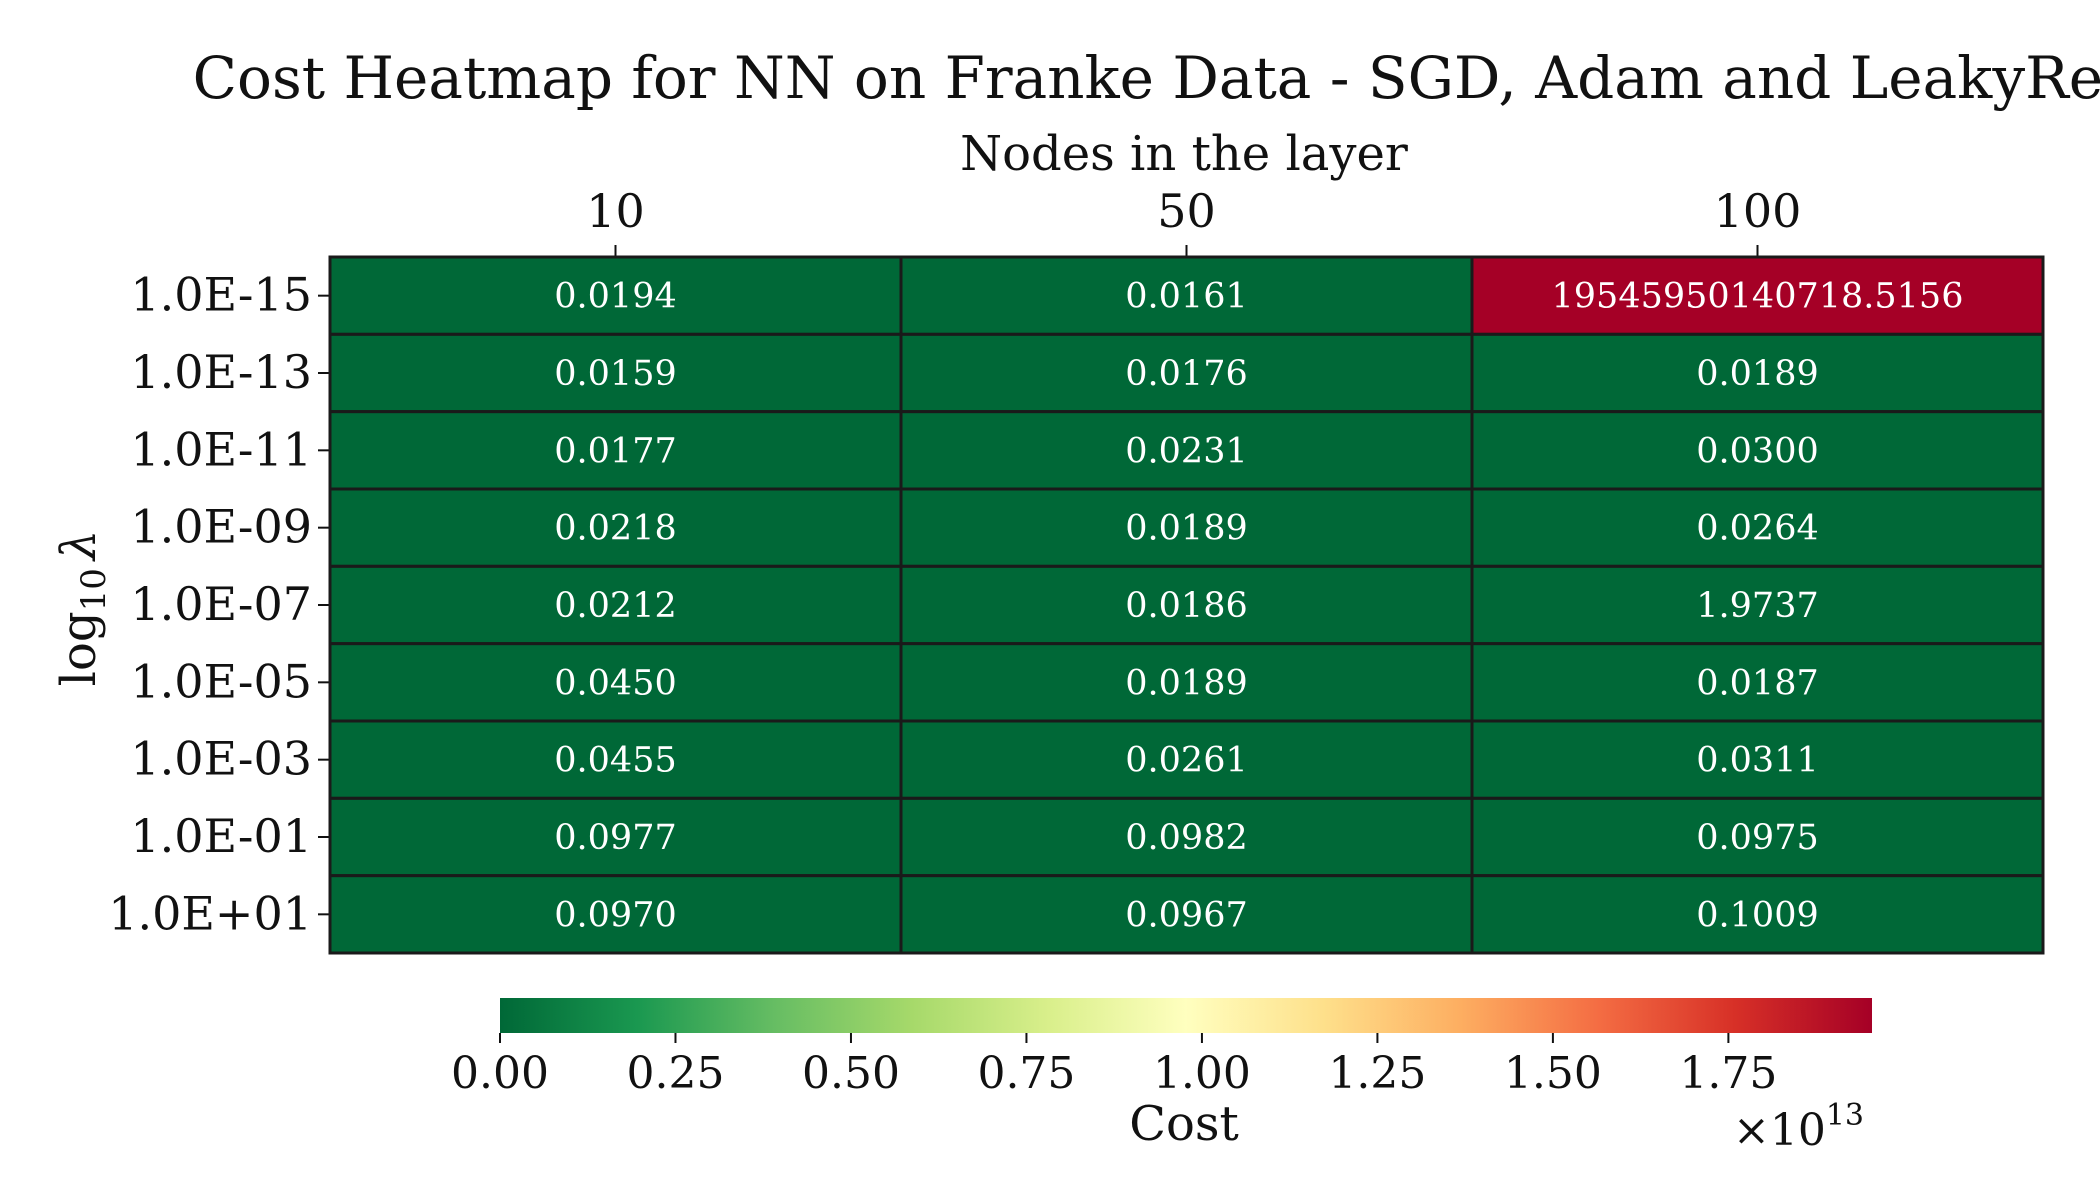 The height and width of the screenshot is (1200, 2100). I want to click on y-axis-title: log10 λ, so click(82, 608).